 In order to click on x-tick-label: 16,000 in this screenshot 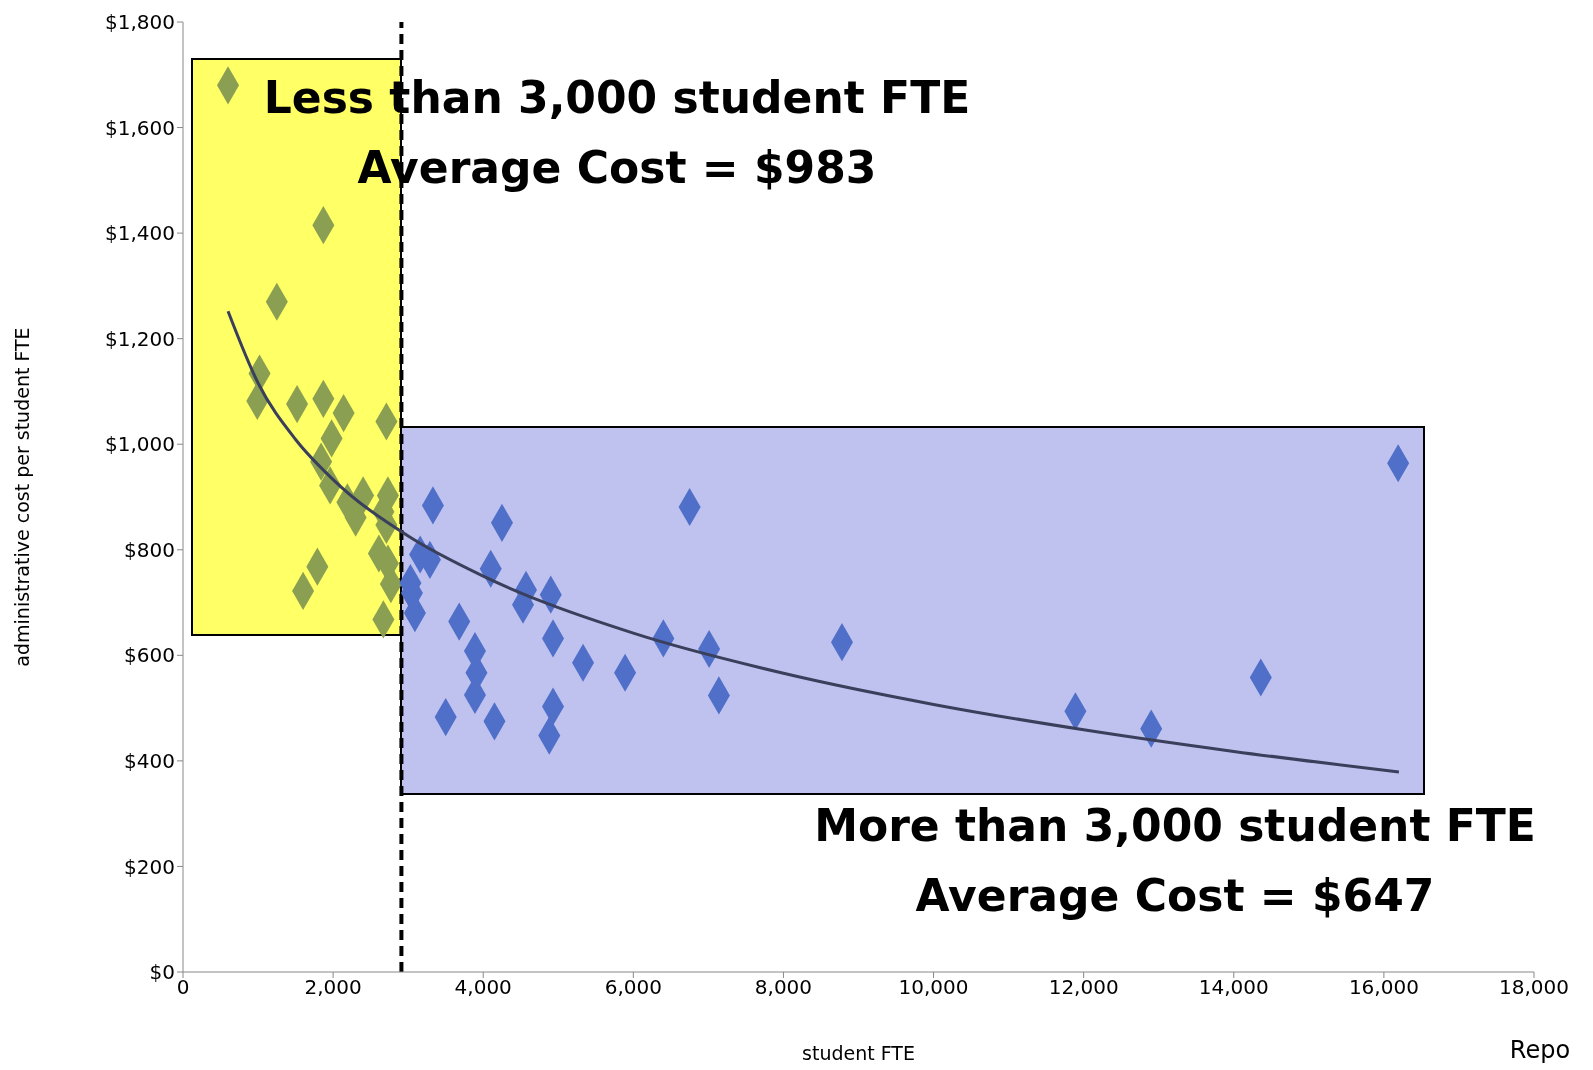, I will do `click(1383, 987)`.